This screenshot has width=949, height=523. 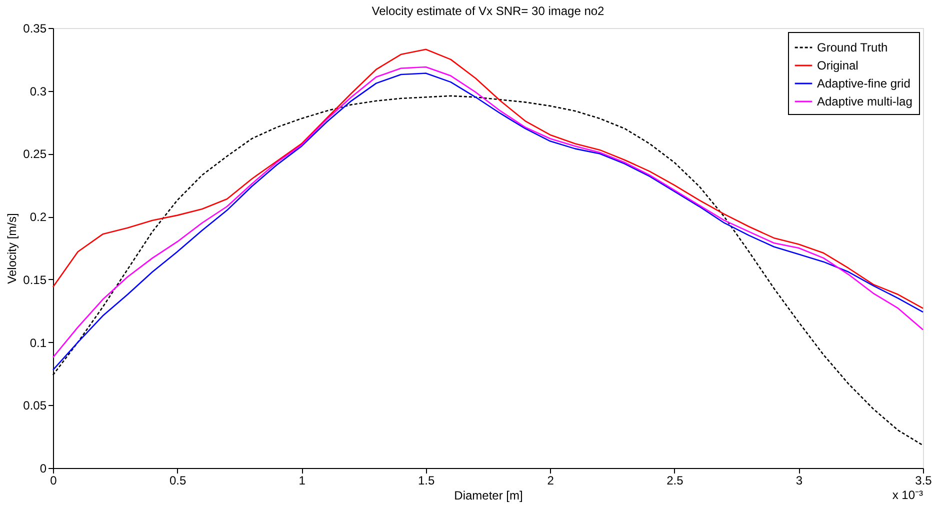 I want to click on x-tick-label: 1, so click(x=302, y=481).